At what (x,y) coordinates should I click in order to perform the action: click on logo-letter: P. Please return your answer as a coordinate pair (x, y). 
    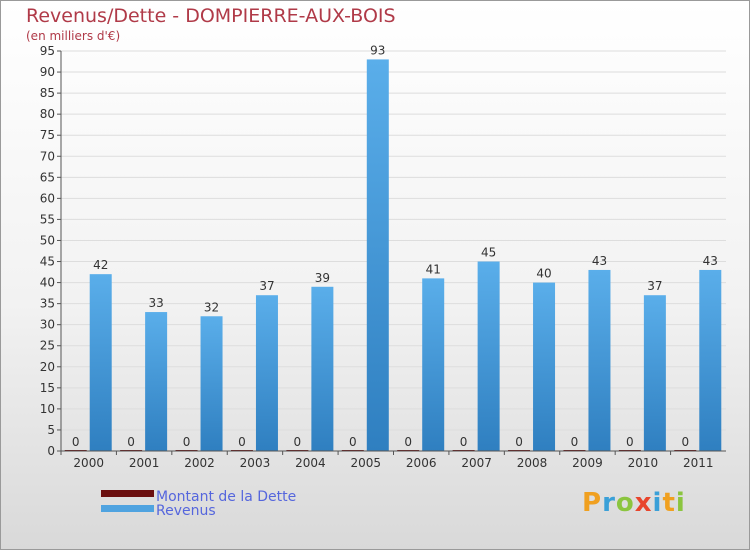
    Looking at the image, I should click on (592, 503).